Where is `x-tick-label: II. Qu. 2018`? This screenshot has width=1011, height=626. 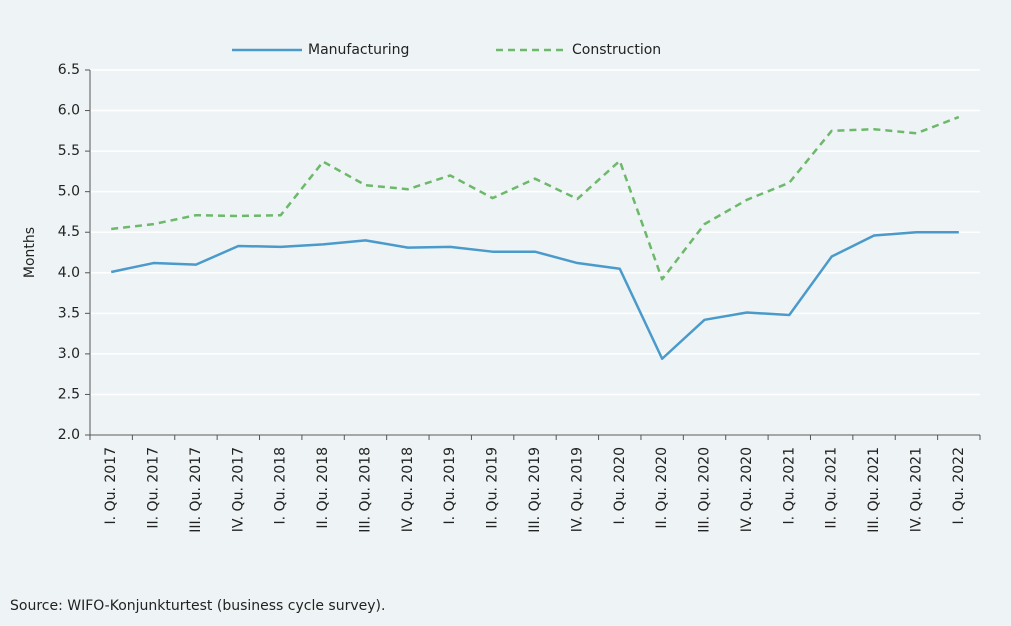
x-tick-label: II. Qu. 2018 is located at coordinates (323, 488).